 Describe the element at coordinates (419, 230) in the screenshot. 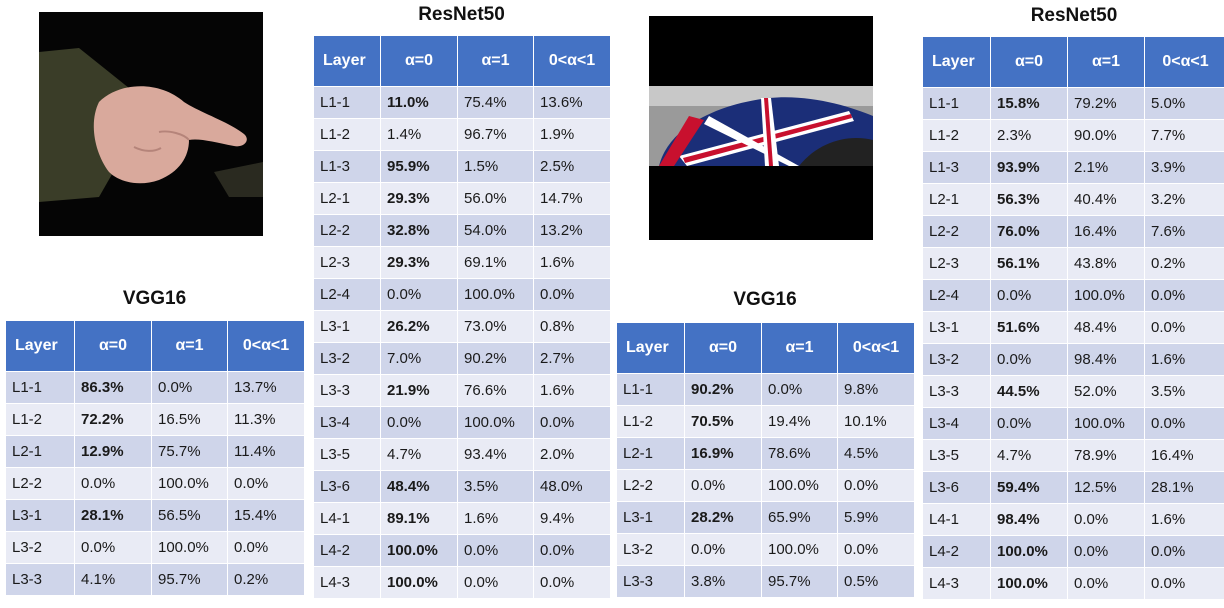

I see `cell-alpha-0: 32.8%` at that location.